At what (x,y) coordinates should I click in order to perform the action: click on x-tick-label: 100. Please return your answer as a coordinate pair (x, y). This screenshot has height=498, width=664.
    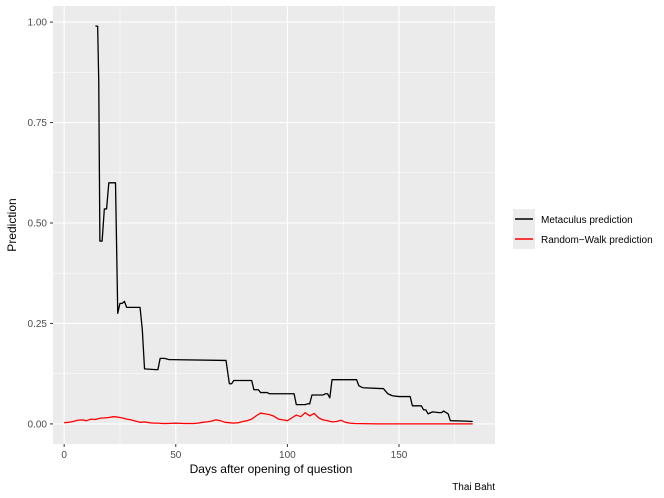
    Looking at the image, I should click on (287, 455).